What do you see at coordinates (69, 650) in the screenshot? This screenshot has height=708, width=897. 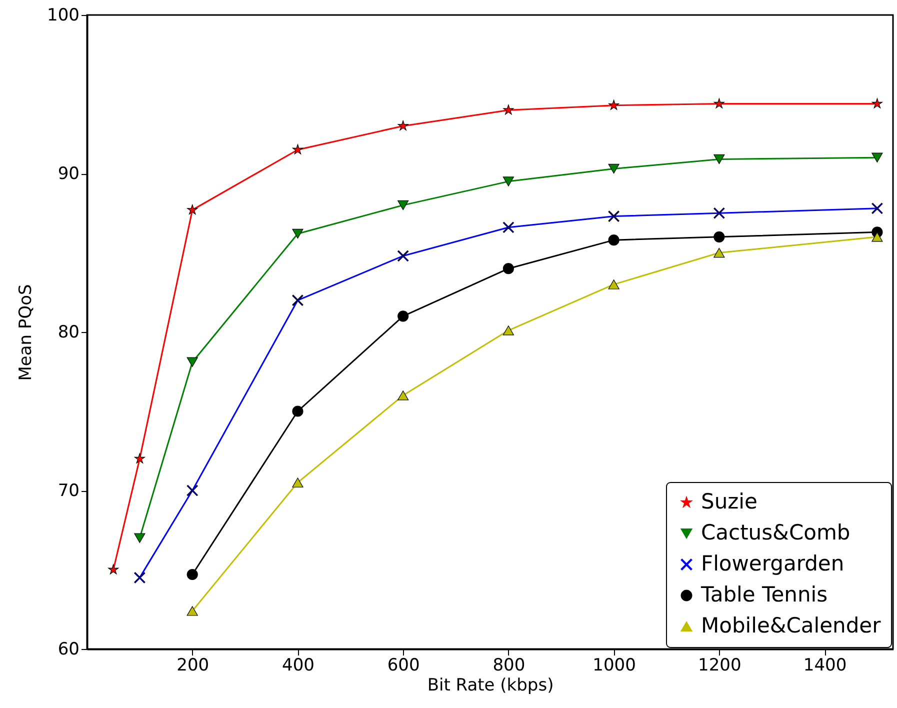 I see `y-tick-label: 60` at bounding box center [69, 650].